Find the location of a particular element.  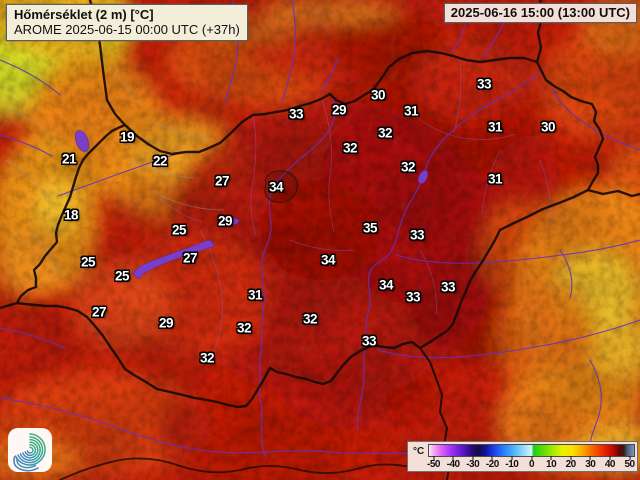

lake-velence is located at coordinates (233, 222).